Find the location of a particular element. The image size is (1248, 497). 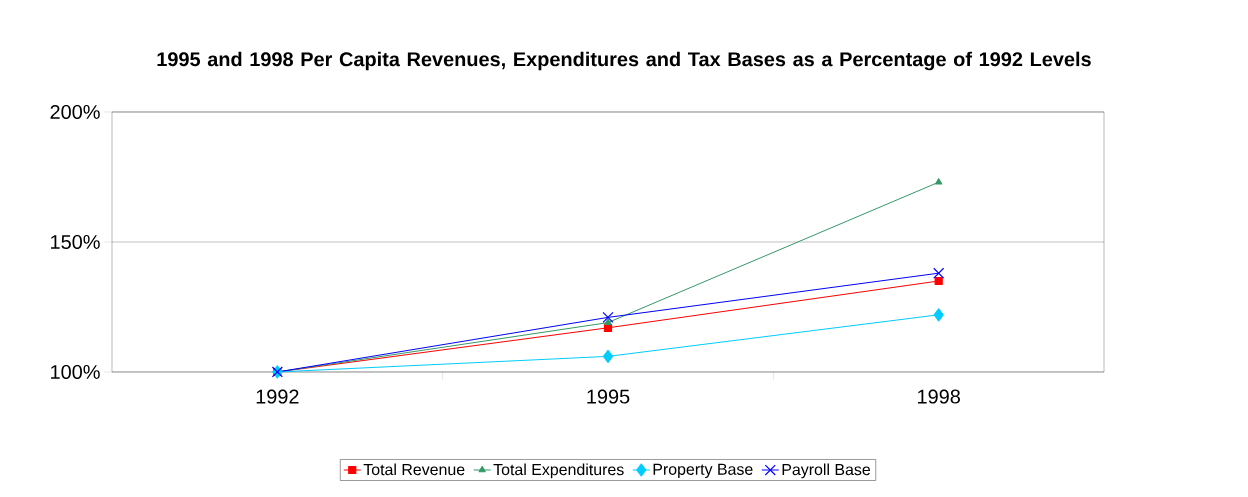

x-tick-label: 1992 is located at coordinates (277, 396).